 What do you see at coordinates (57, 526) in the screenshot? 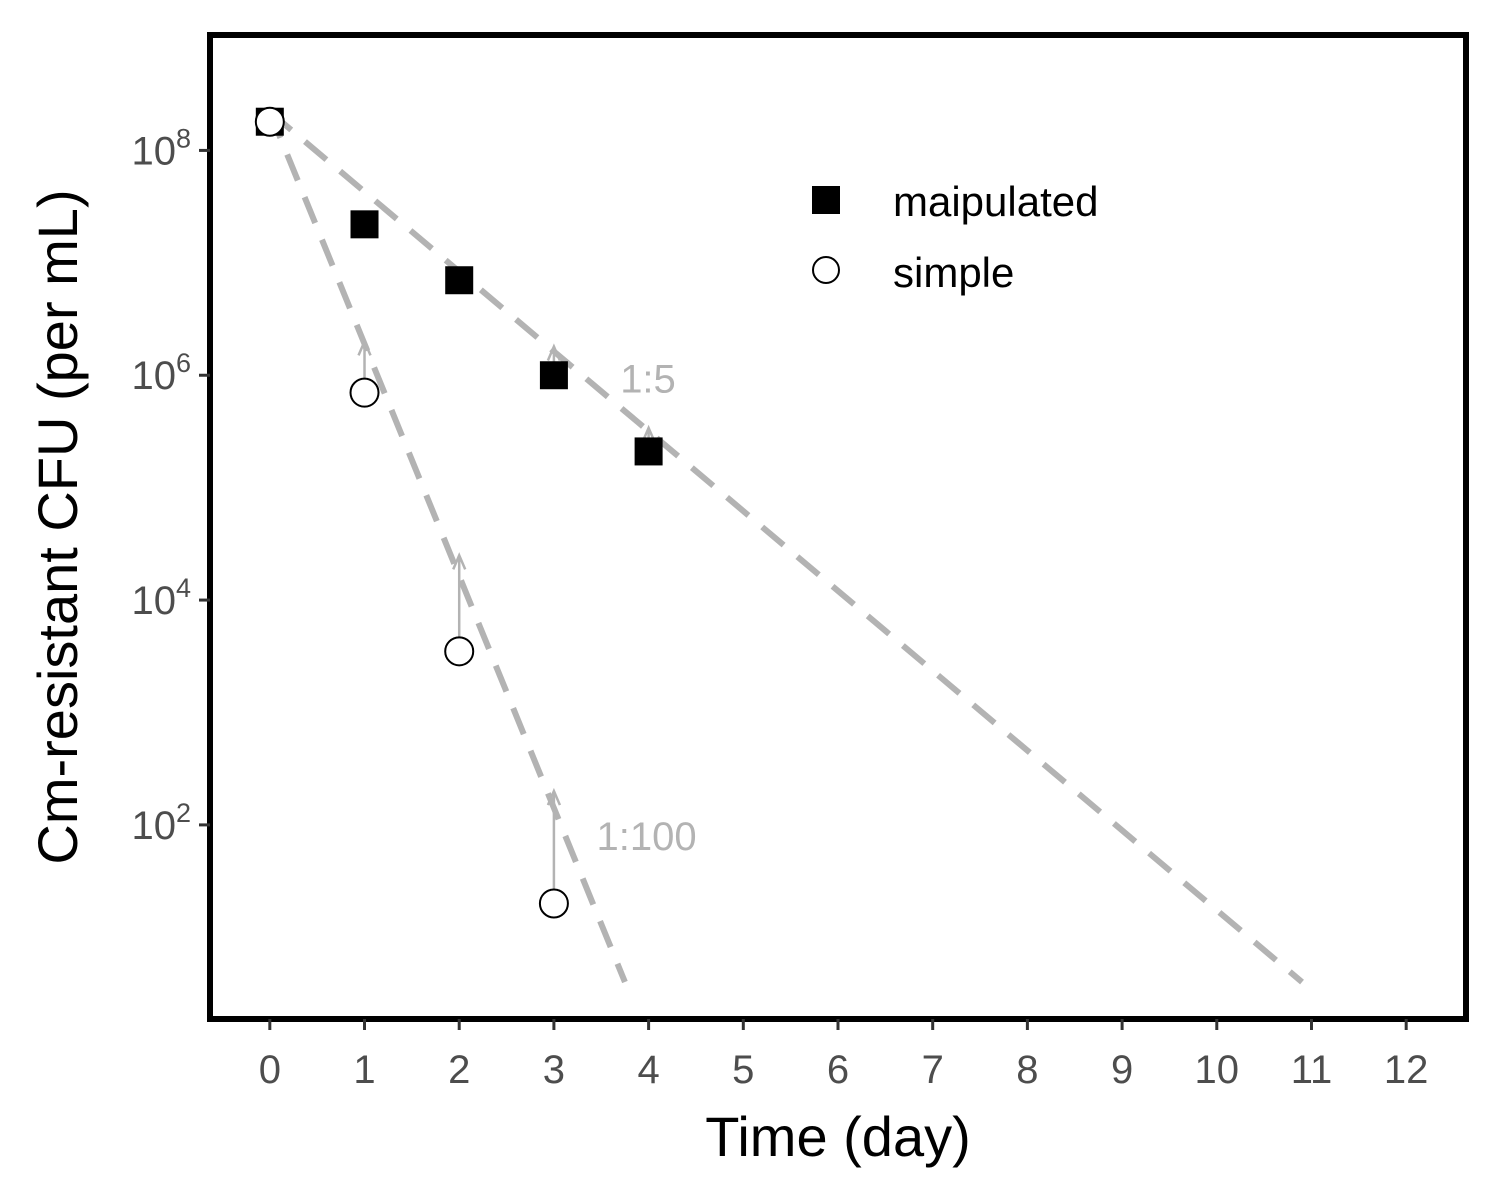
I see `y-axis-title: Cm-resistant CFU (per mL)` at bounding box center [57, 526].